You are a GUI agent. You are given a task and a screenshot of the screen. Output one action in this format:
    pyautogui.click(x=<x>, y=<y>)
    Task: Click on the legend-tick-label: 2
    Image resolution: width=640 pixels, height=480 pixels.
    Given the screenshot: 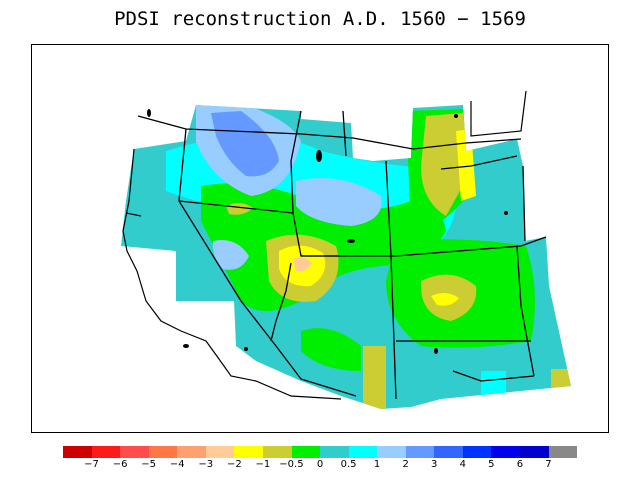 What is the action you would take?
    pyautogui.click(x=405, y=464)
    